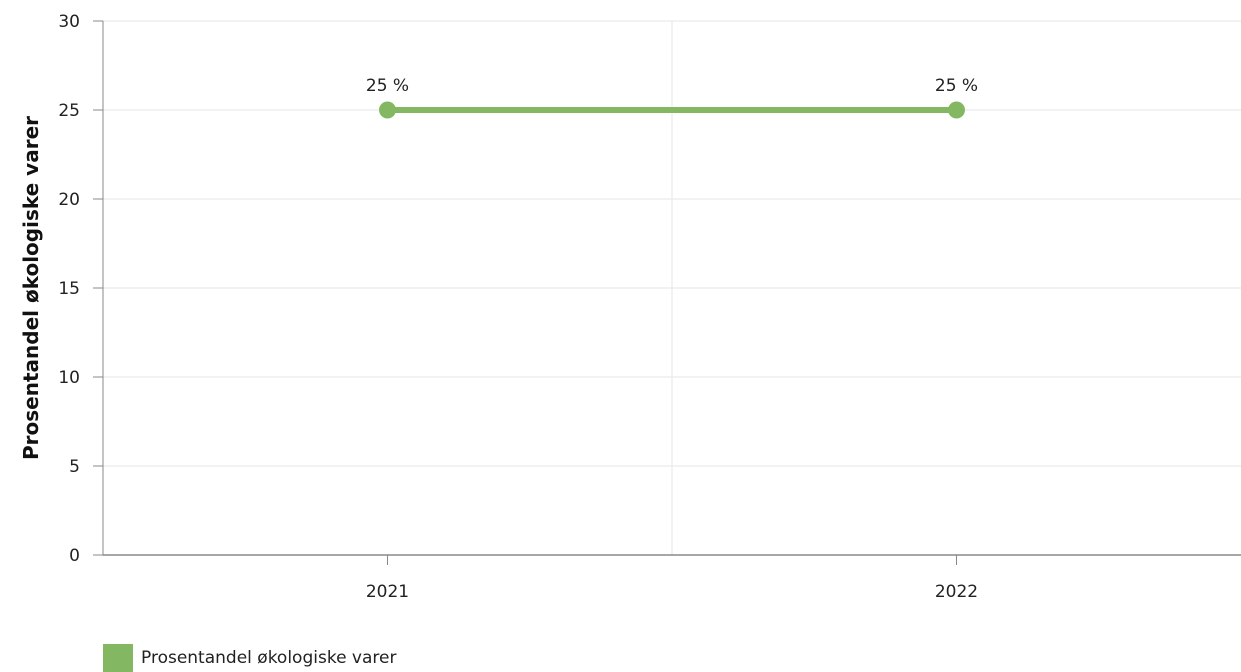 The height and width of the screenshot is (672, 1241). I want to click on legend-label: Prosentandel økologiske varer, so click(269, 658).